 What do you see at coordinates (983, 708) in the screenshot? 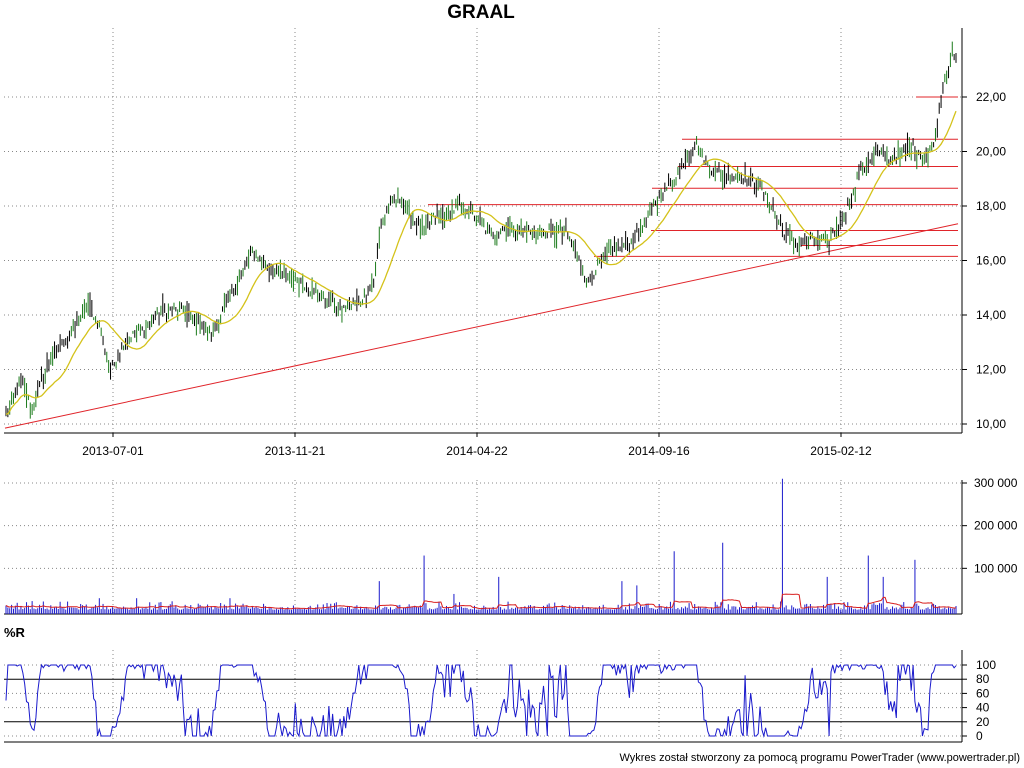
I see `wr-tick-label: 40` at bounding box center [983, 708].